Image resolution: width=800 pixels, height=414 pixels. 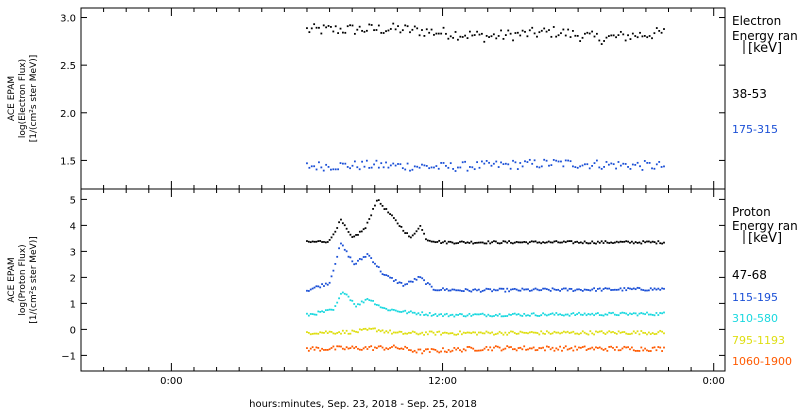 I want to click on proton-ytick-label: 3, so click(x=73, y=252).